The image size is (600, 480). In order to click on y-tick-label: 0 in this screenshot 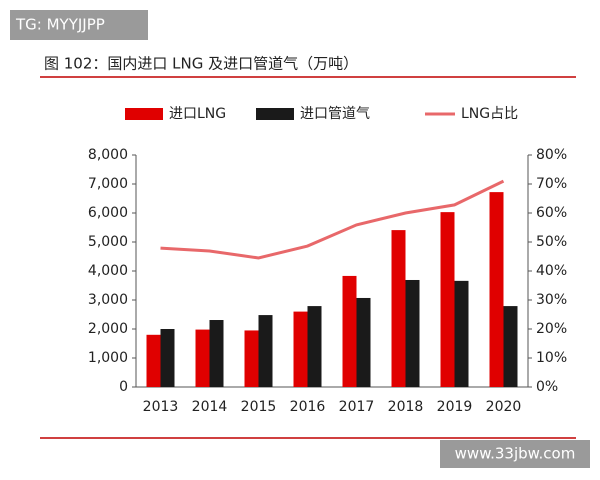, I will do `click(123, 387)`.